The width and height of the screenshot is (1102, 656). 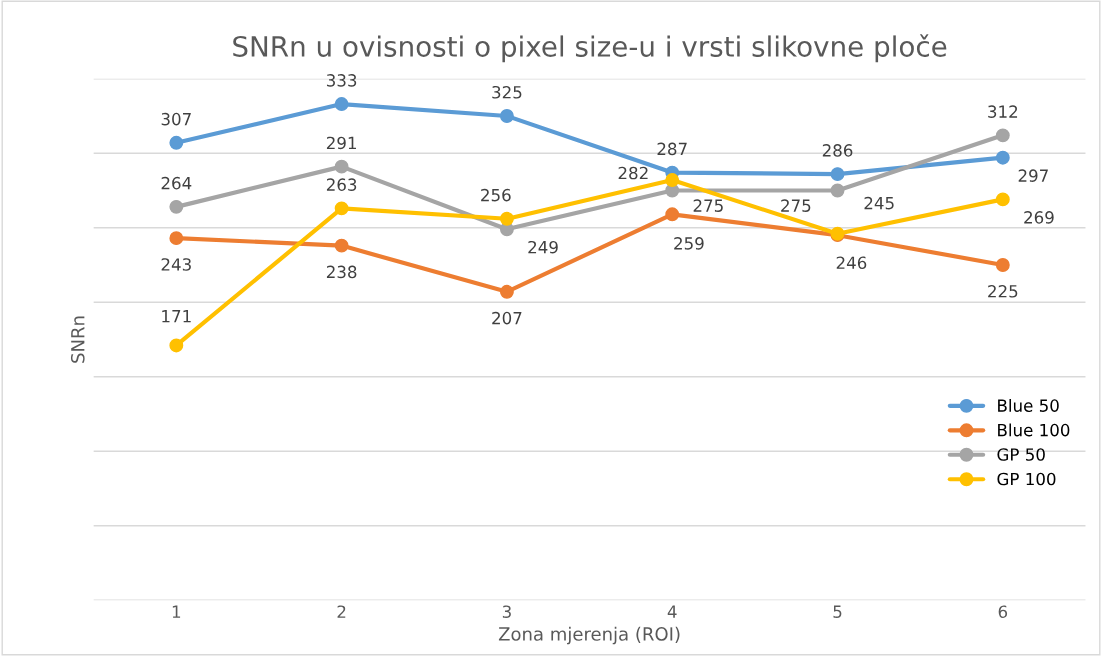 What do you see at coordinates (1034, 430) in the screenshot?
I see `legend-label: Blue 100` at bounding box center [1034, 430].